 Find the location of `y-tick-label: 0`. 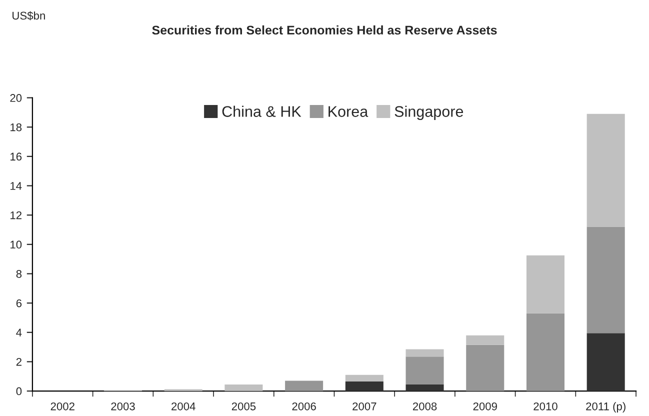

y-tick-label: 0 is located at coordinates (19, 391).